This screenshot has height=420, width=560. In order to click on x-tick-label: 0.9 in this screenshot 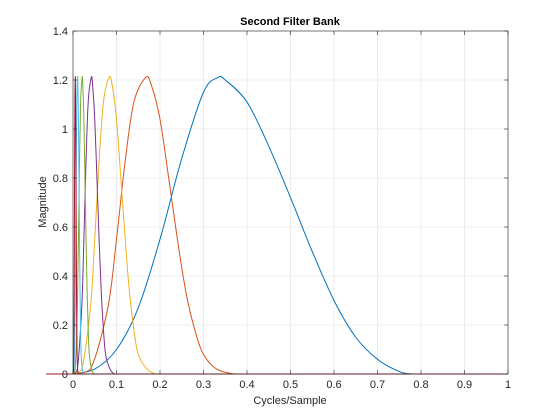, I will do `click(464, 385)`.